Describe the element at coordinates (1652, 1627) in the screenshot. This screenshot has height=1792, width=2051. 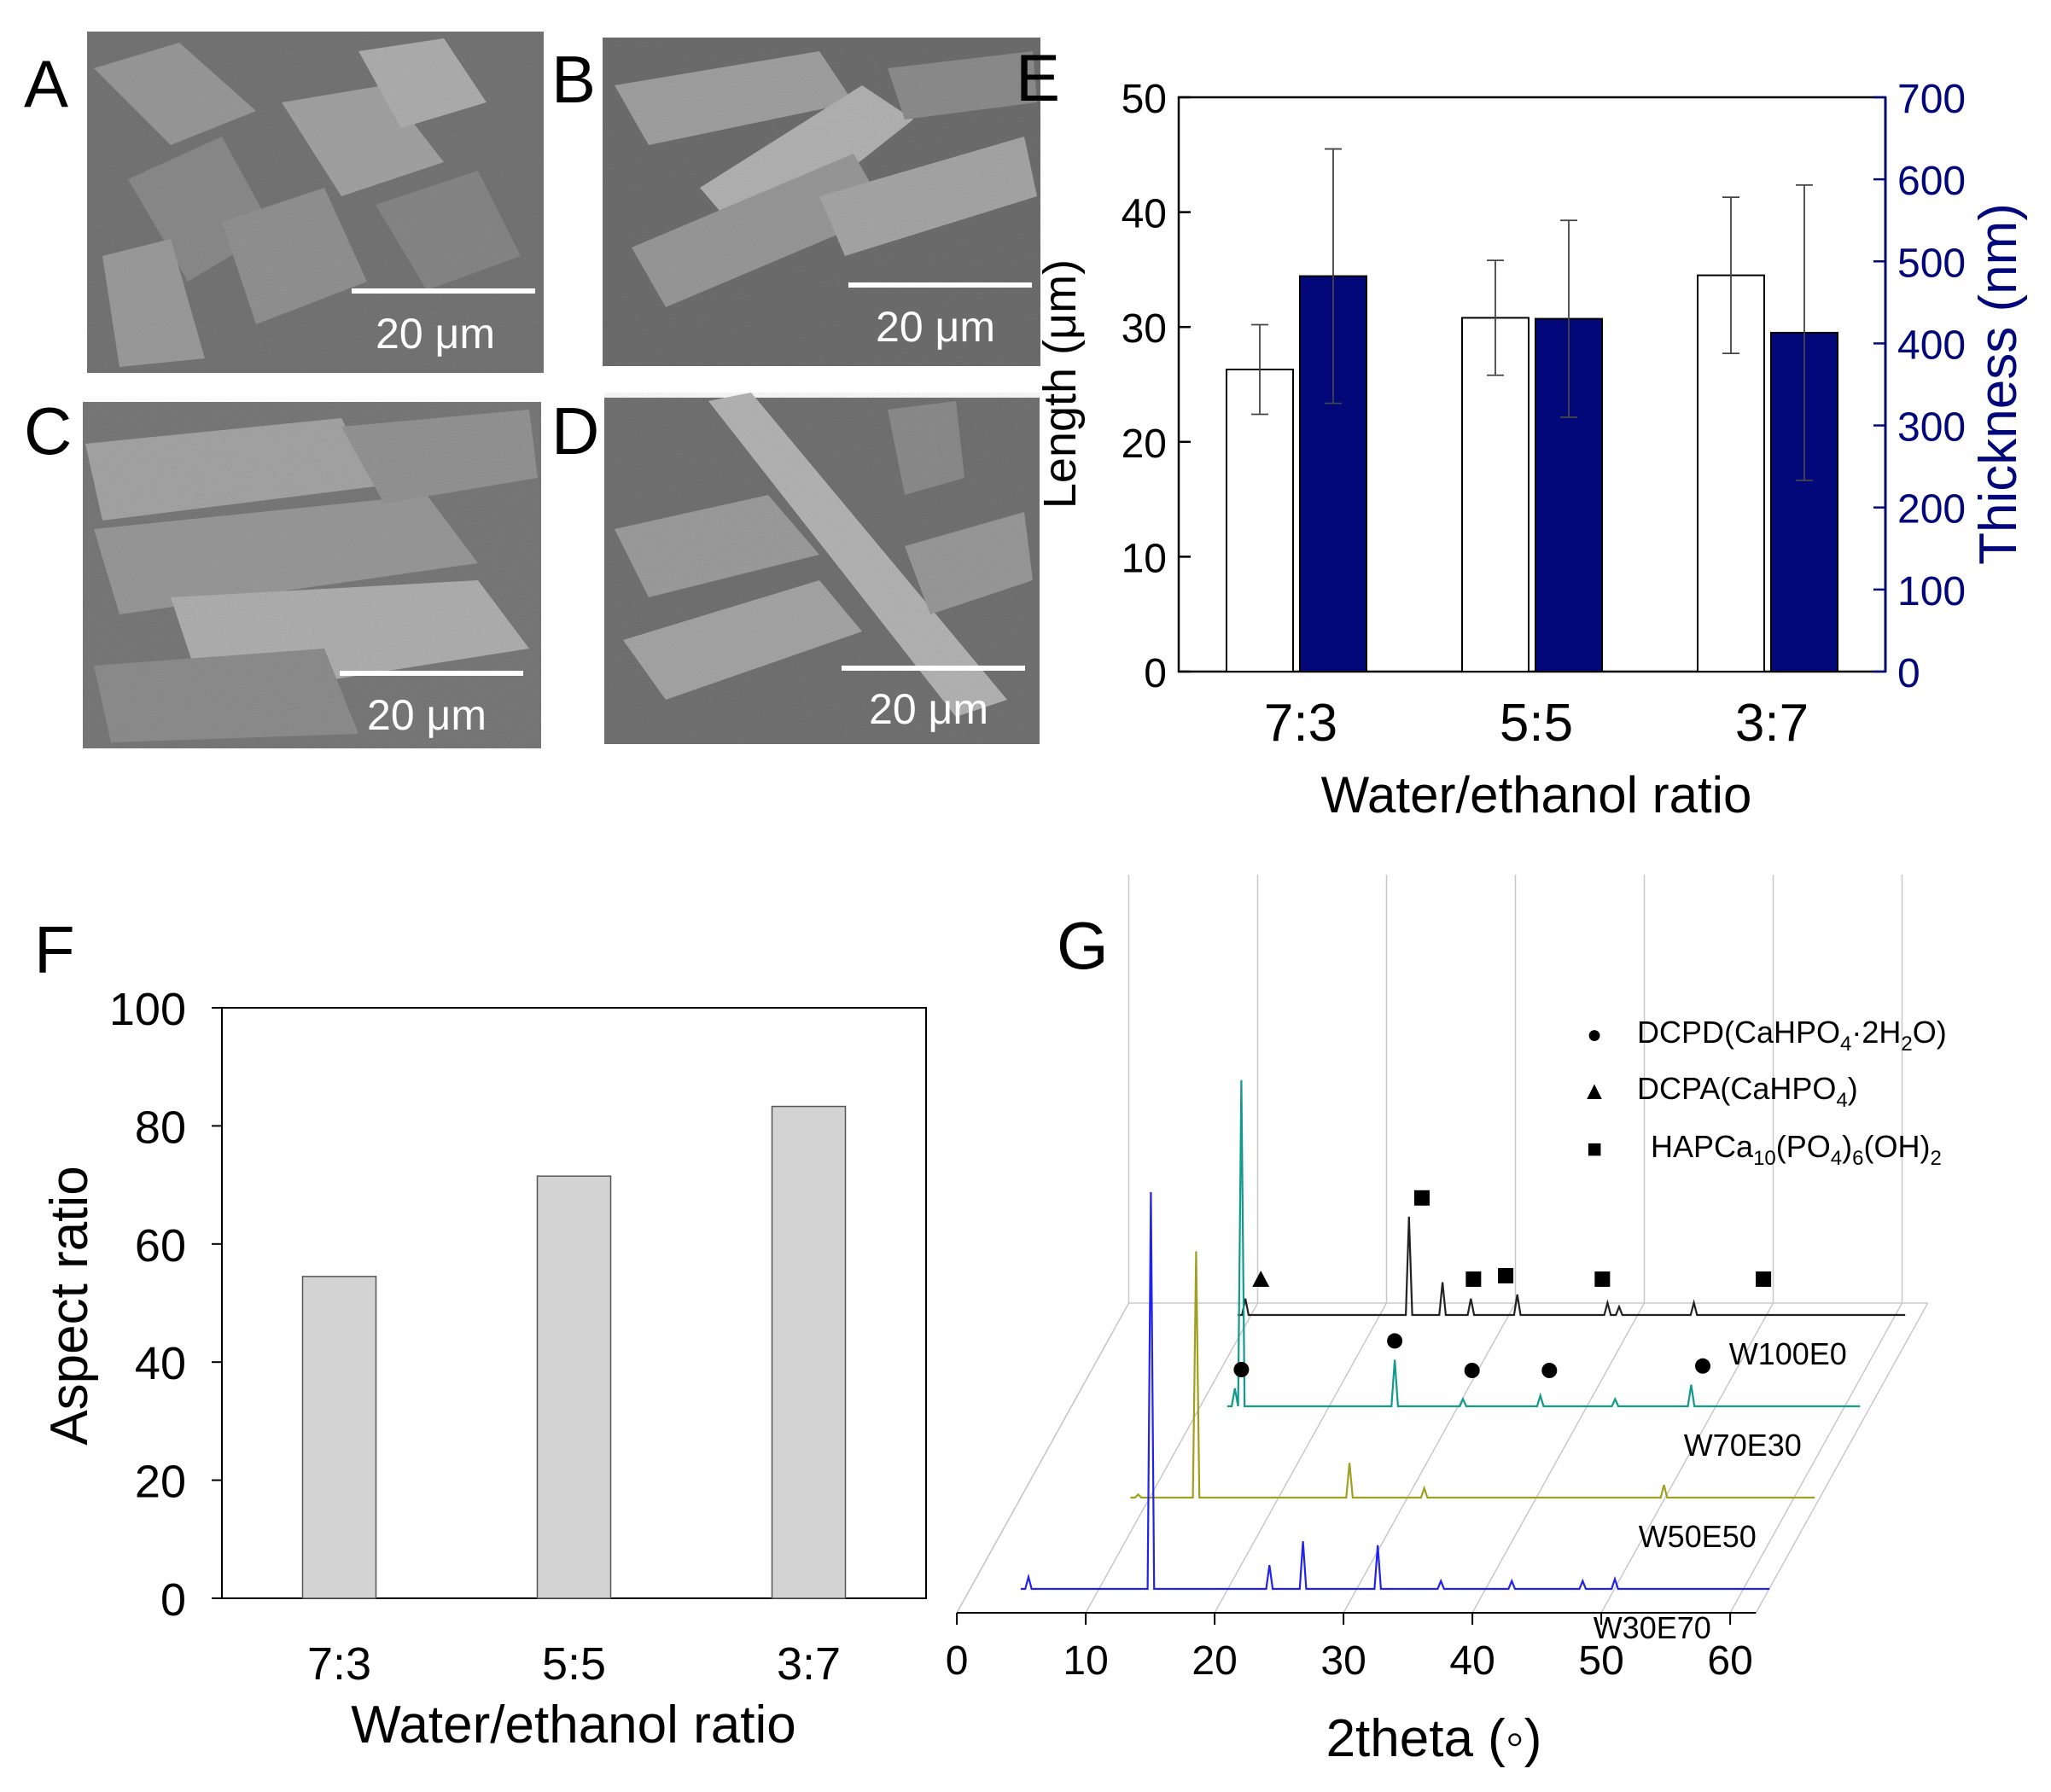
I see `g-series-label: W30E70` at that location.